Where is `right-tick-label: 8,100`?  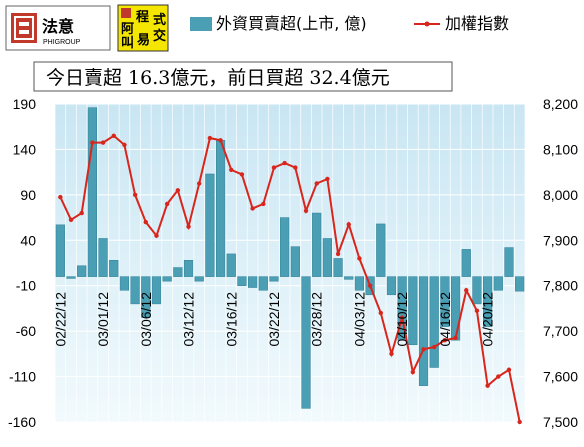 right-tick-label: 8,100 is located at coordinates (560, 149).